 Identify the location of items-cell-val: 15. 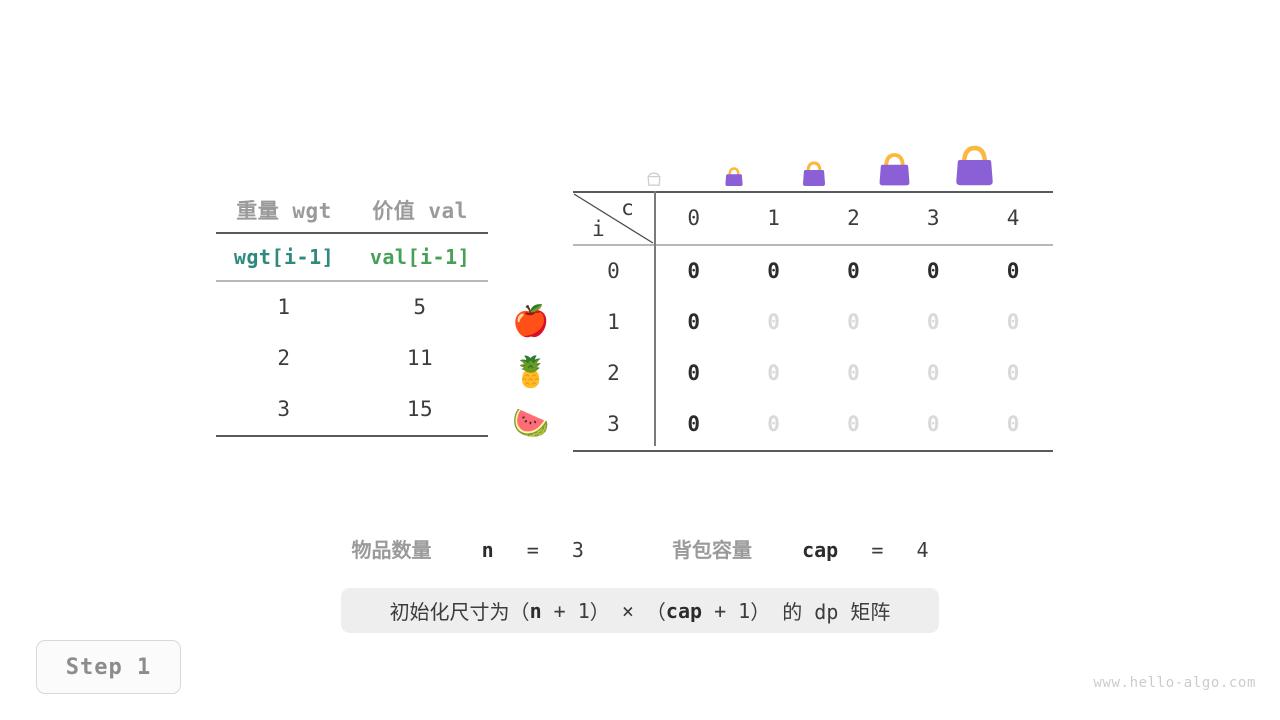
(420, 409).